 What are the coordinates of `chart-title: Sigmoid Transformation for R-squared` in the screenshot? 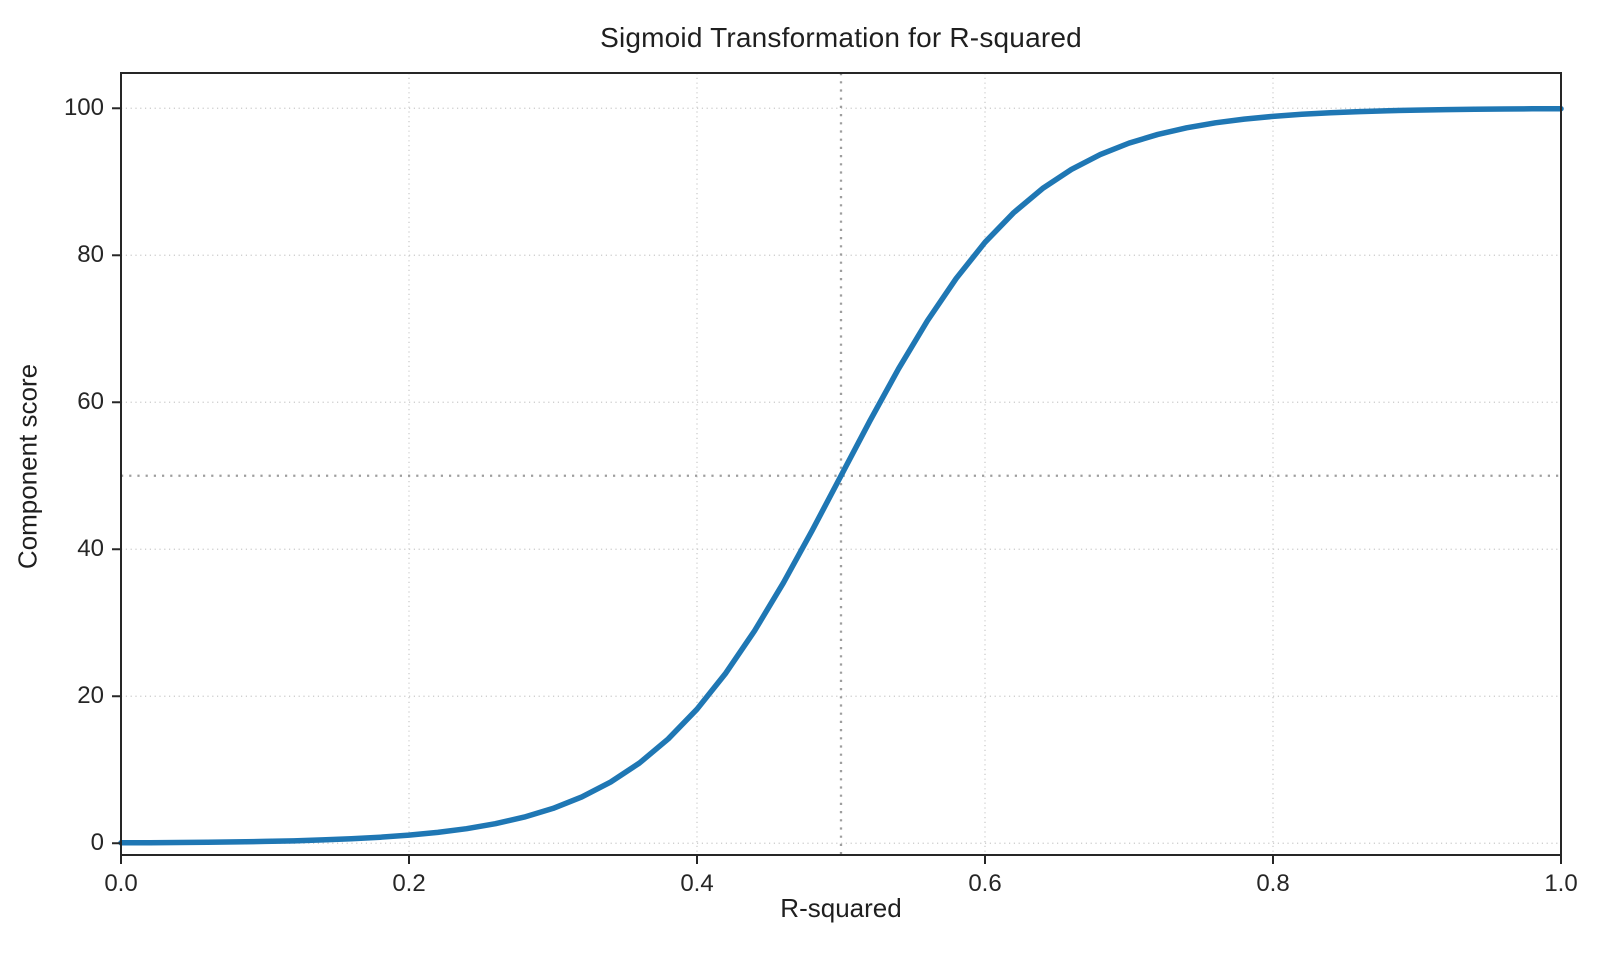 It's located at (841, 37).